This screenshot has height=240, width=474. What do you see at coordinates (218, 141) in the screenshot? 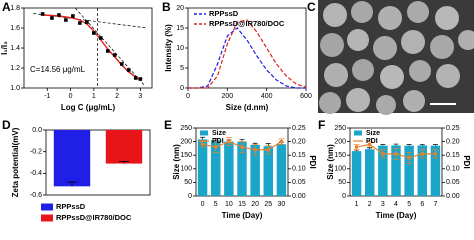
I see `legend-label: PDI` at bounding box center [218, 141].